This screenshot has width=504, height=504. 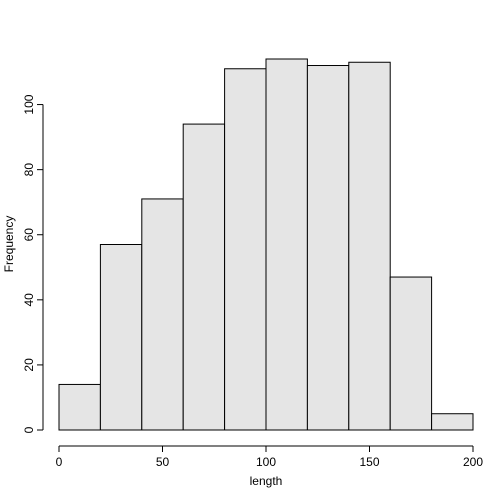 What do you see at coordinates (266, 462) in the screenshot?
I see `x-tick-label-2: 100` at bounding box center [266, 462].